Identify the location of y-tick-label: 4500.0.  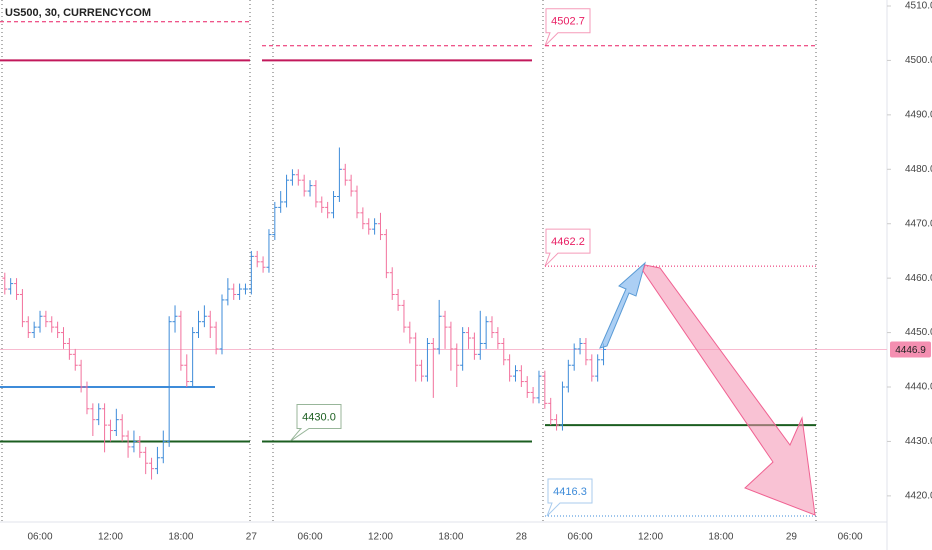
(918, 60).